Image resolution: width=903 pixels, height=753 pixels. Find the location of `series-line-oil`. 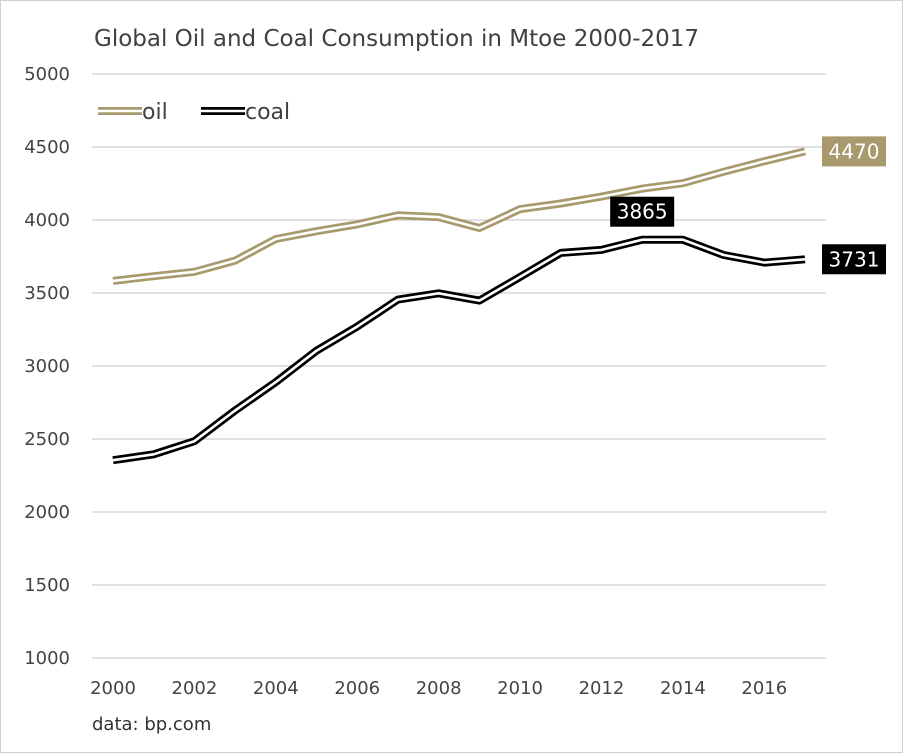

series-line-oil is located at coordinates (459, 216).